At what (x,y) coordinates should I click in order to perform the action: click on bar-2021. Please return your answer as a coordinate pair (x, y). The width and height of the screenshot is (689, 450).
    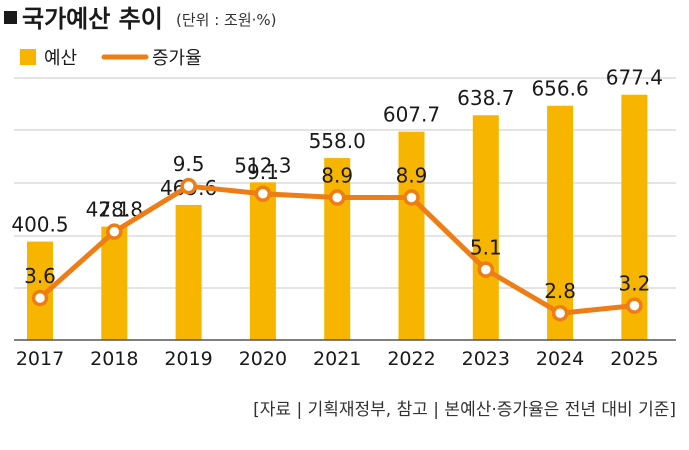
    Looking at the image, I should click on (337, 249).